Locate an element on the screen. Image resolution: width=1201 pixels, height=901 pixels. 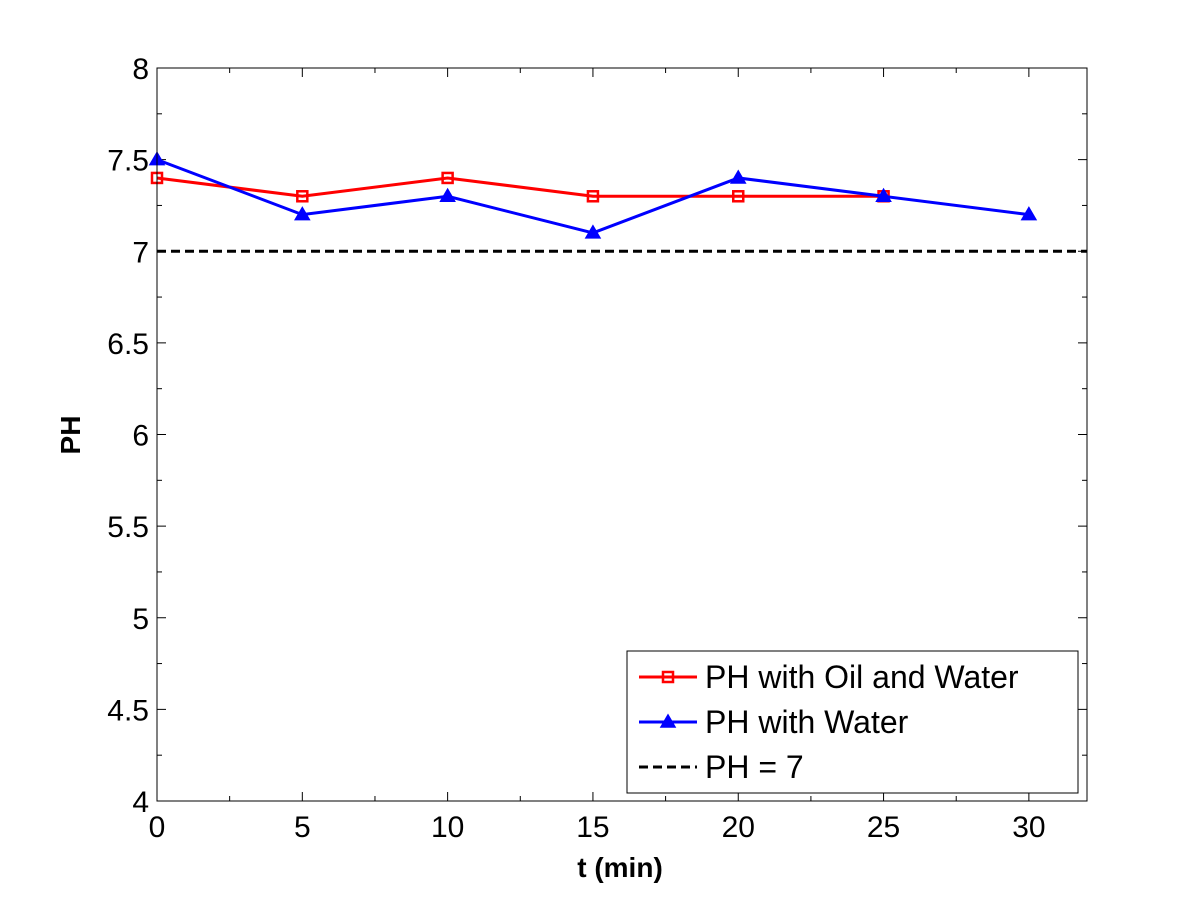
x-axis-label: t (min) is located at coordinates (620, 867).